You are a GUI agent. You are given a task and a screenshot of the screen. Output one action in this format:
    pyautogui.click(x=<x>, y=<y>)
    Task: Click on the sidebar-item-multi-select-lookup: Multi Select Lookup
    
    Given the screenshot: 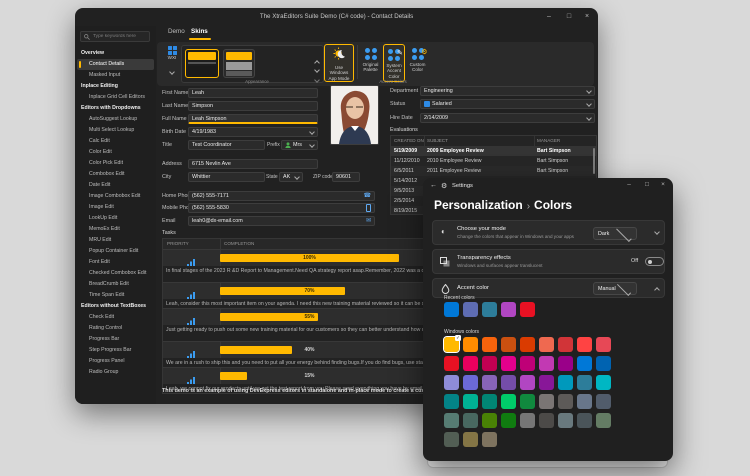 What is the action you would take?
    pyautogui.click(x=112, y=130)
    